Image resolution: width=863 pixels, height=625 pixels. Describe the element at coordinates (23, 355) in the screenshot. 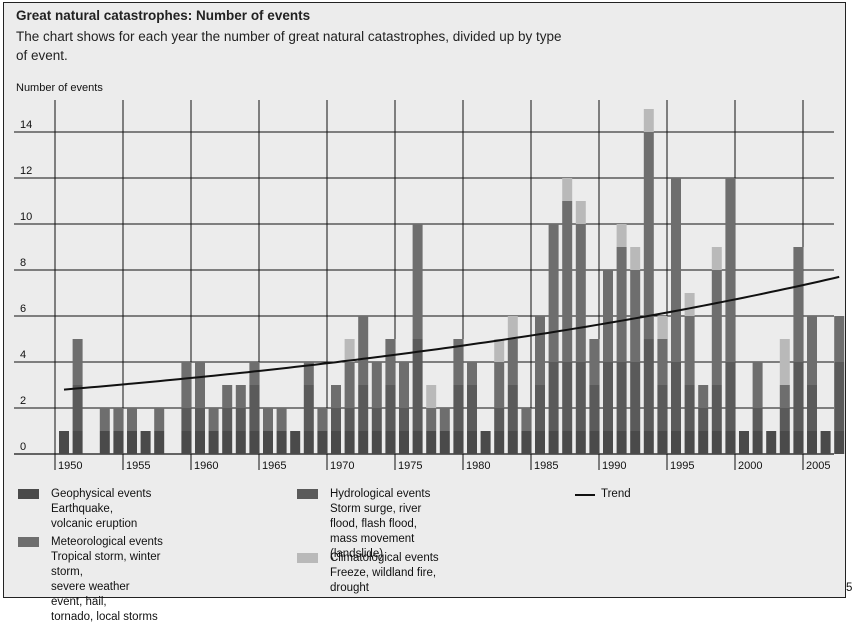

I see `y-tick-label-4: 4` at that location.